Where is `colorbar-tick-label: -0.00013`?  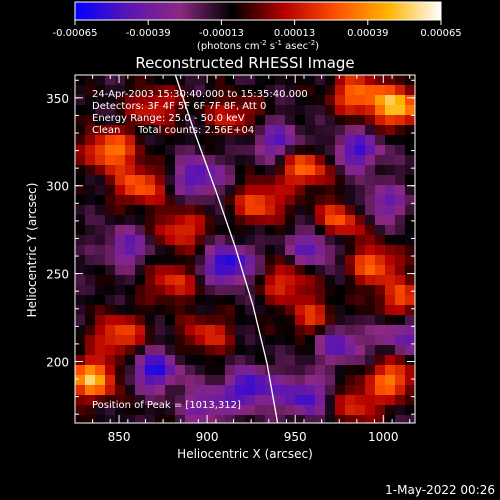
colorbar-tick-label: -0.00013 is located at coordinates (221, 33).